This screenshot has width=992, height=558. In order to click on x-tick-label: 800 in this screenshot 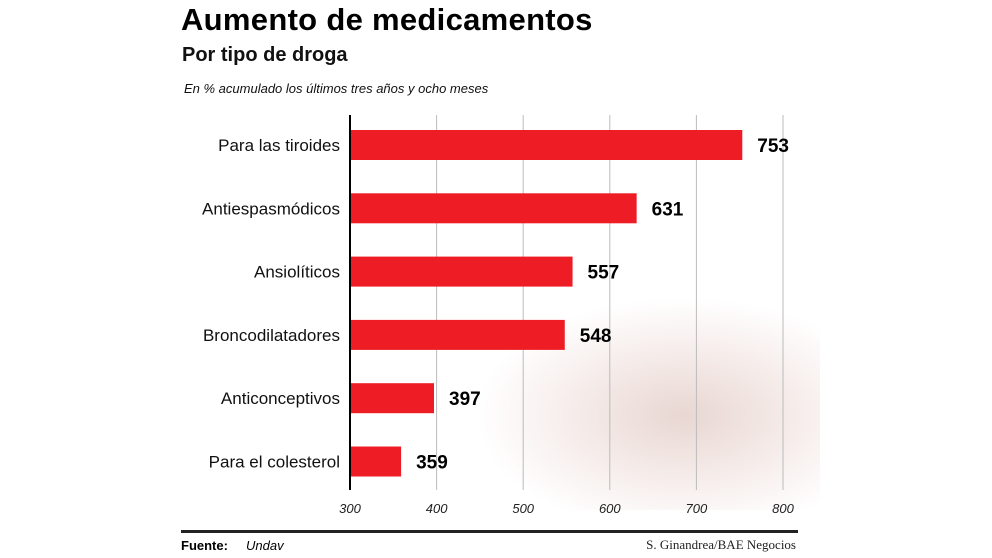, I will do `click(783, 508)`.